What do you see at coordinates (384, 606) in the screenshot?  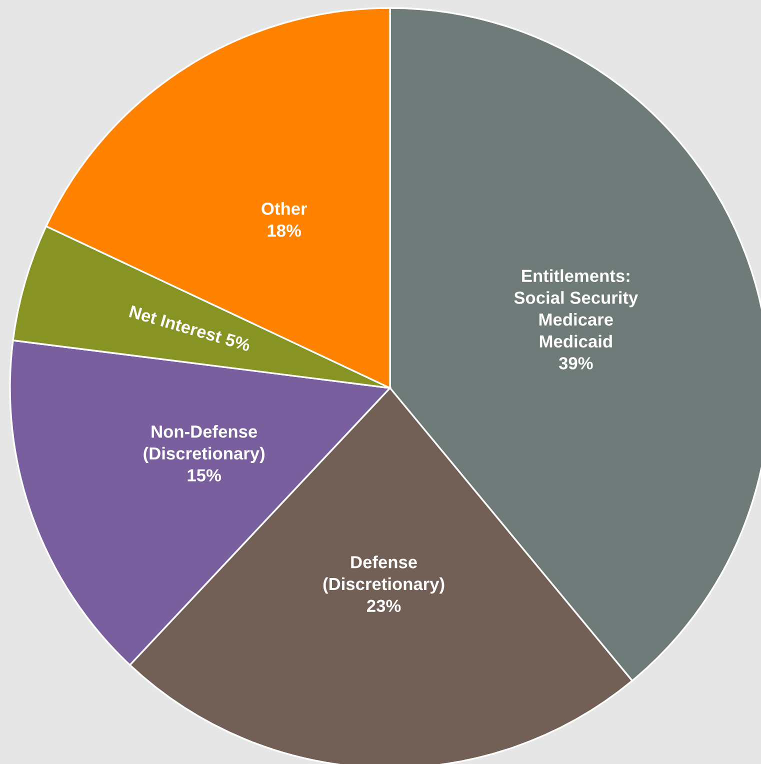 I see `data-label: 23%` at bounding box center [384, 606].